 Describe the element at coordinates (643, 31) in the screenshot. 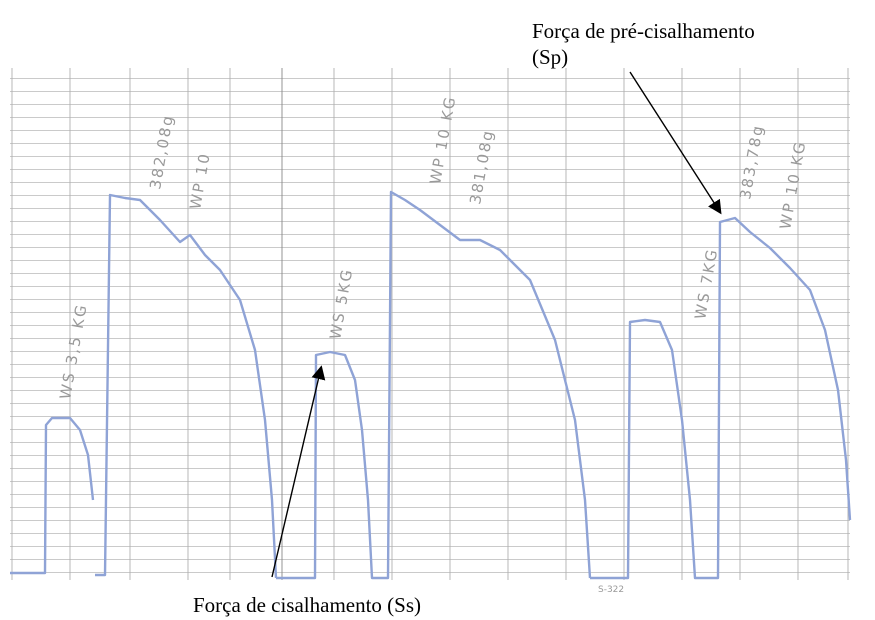

I see `annotation: Força de pré-cisalhamento` at that location.